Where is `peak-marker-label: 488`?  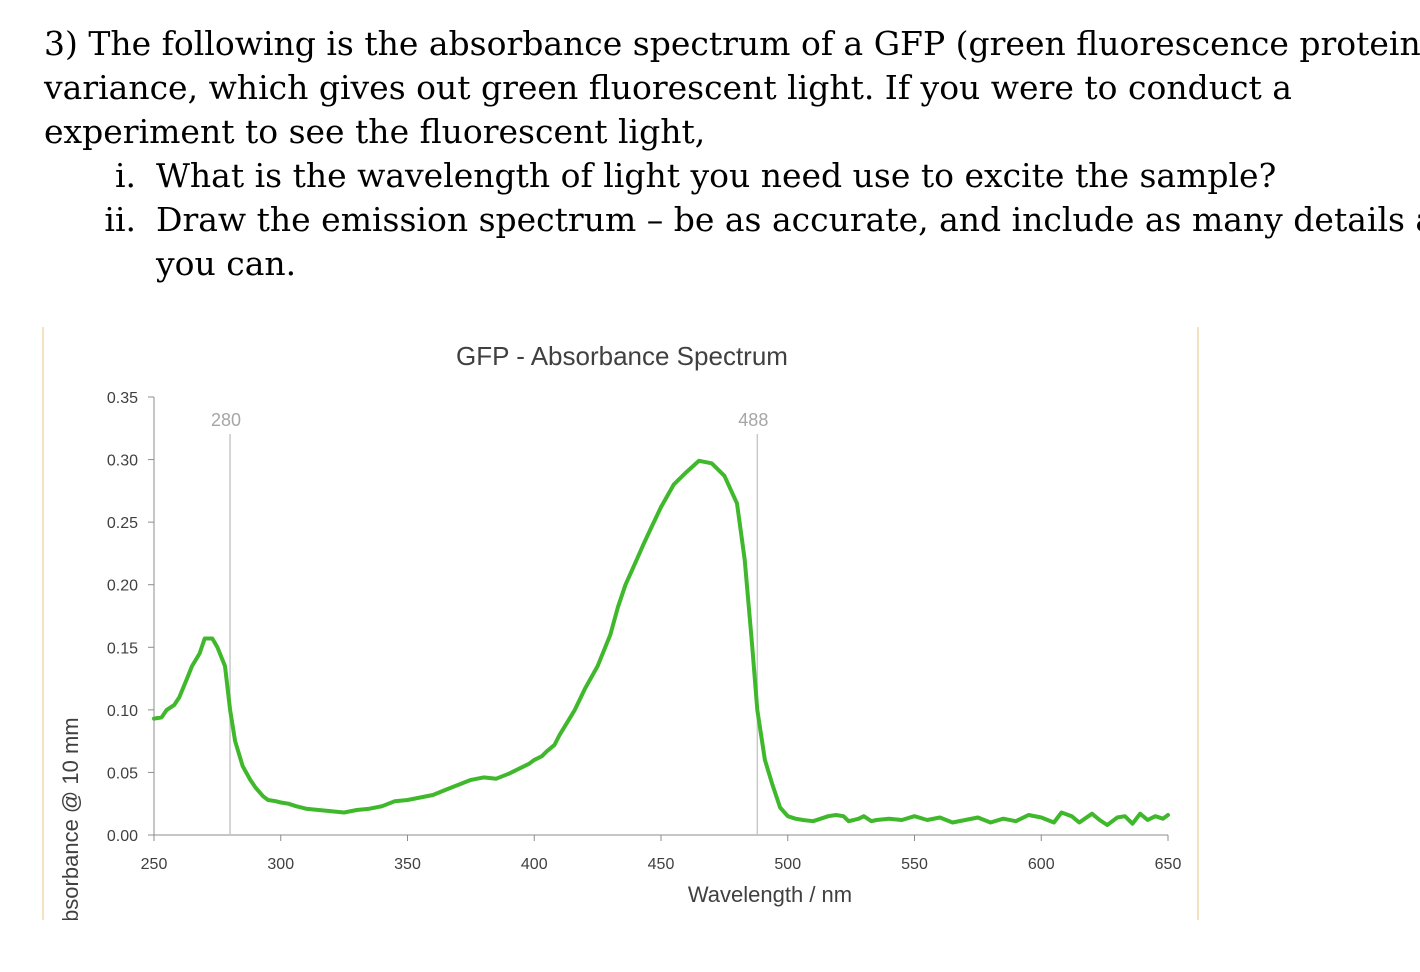
peak-marker-label: 488 is located at coordinates (753, 420).